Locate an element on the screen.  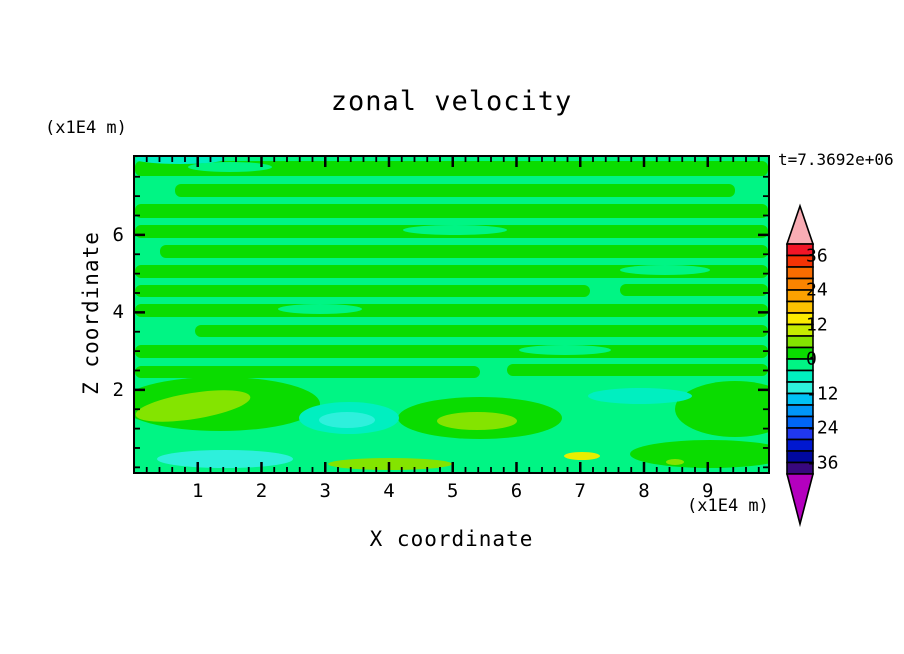
colorbar-tick-label: 0 is located at coordinates (811, 359).